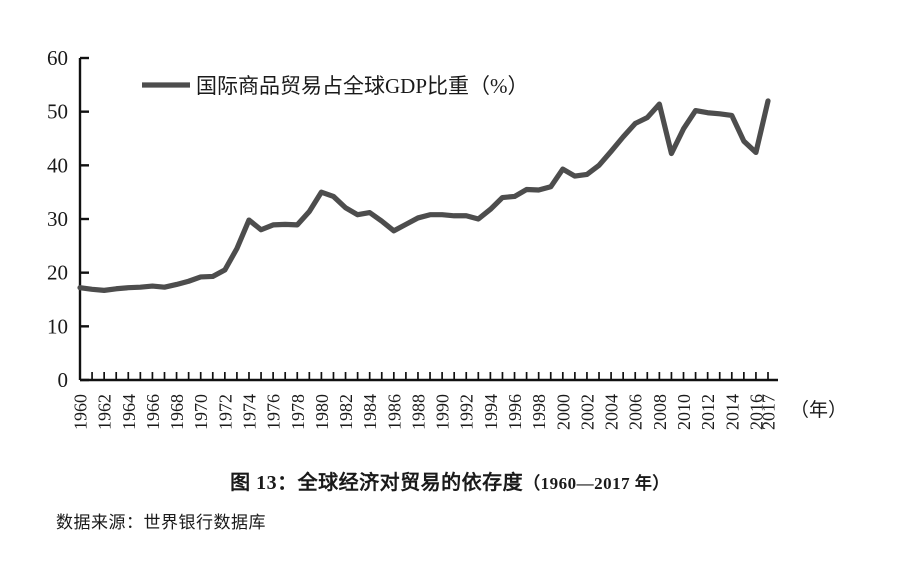 This screenshot has height=571, width=900. What do you see at coordinates (63, 380) in the screenshot?
I see `y-axis-tick-label: 0` at bounding box center [63, 380].